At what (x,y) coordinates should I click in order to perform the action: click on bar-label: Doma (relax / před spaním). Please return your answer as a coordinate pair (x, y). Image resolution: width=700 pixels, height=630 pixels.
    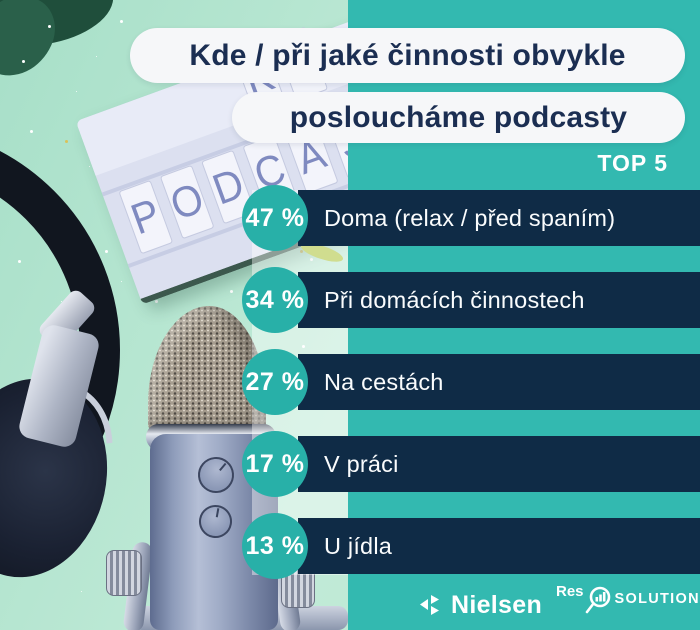
    Looking at the image, I should click on (470, 217).